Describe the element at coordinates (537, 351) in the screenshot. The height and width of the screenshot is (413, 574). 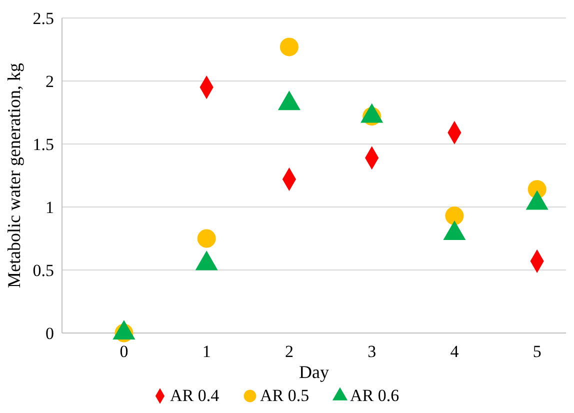
I see `x-tick-label: 5` at that location.